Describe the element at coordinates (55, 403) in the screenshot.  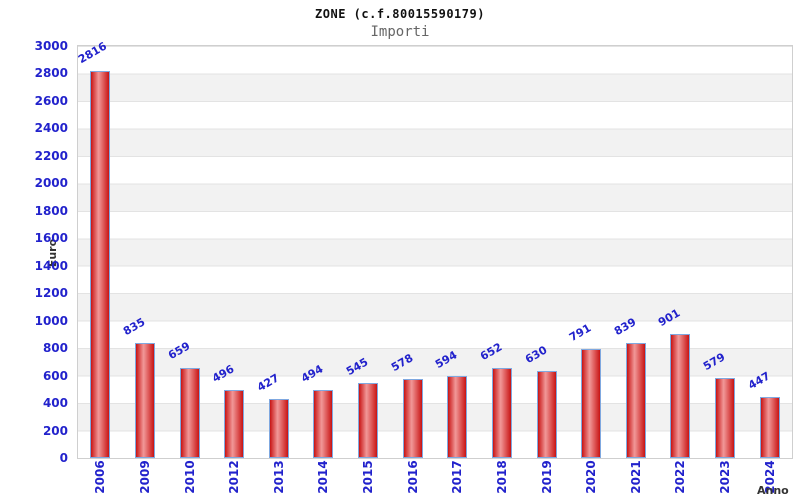
I see `y-tick-label: 400` at that location.